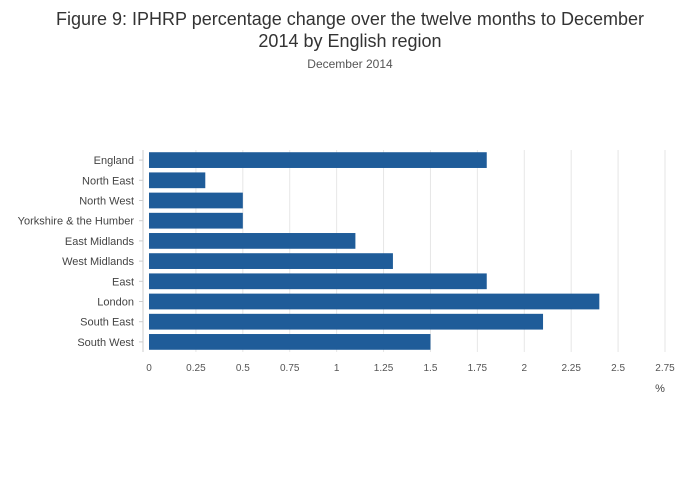 The image size is (700, 502). What do you see at coordinates (290, 368) in the screenshot?
I see `x-tick-label: 0.75` at bounding box center [290, 368].